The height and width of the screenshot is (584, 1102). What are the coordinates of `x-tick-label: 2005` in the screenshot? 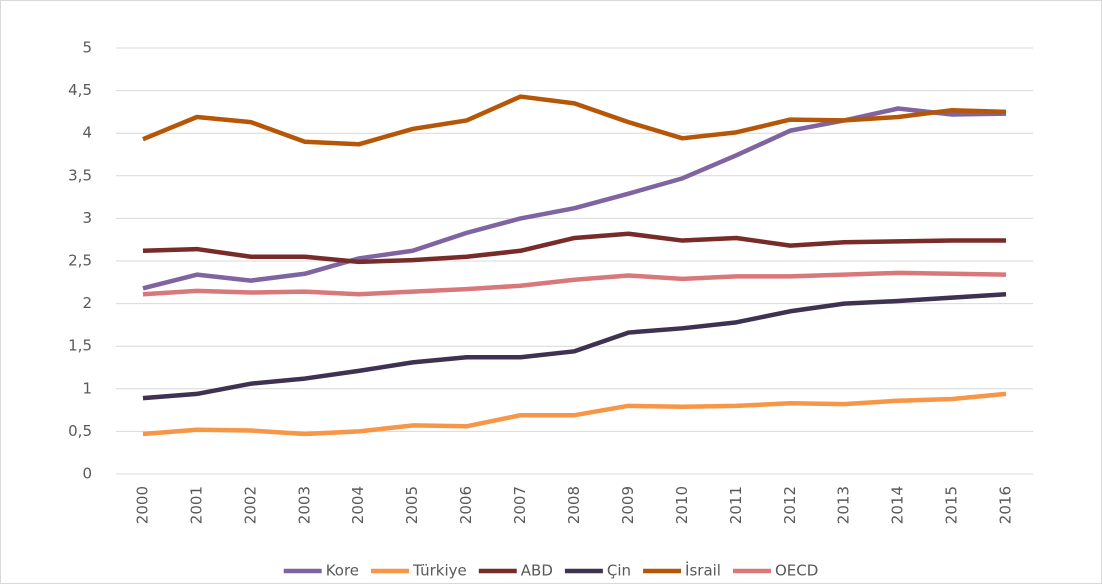 It's located at (412, 505).